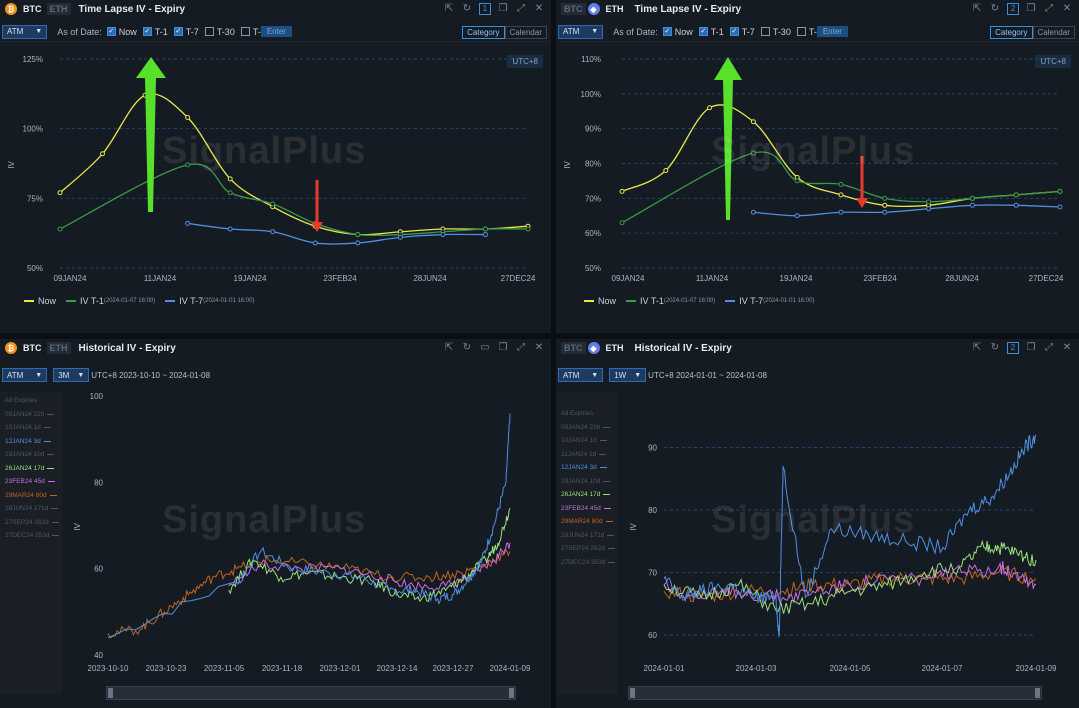 This screenshot has height=708, width=1079. I want to click on window-number-badge: 1, so click(485, 9).